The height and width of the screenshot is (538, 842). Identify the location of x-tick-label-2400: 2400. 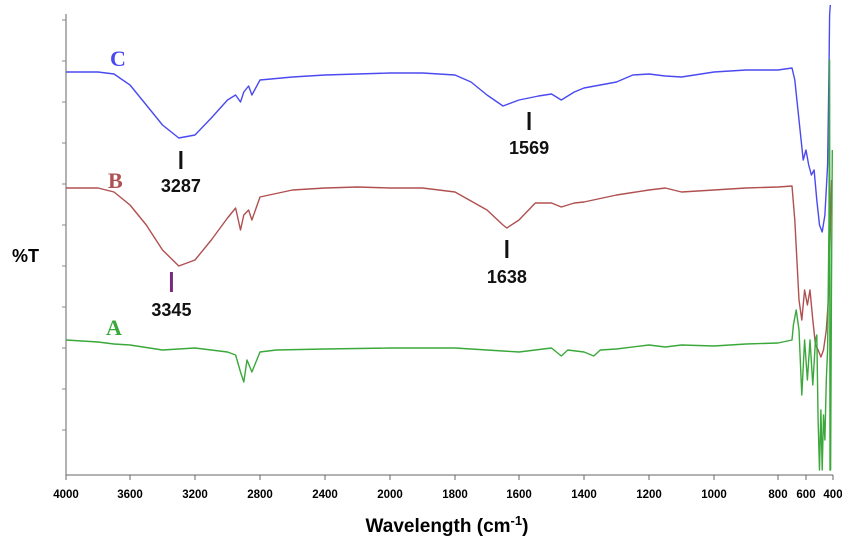
(325, 495).